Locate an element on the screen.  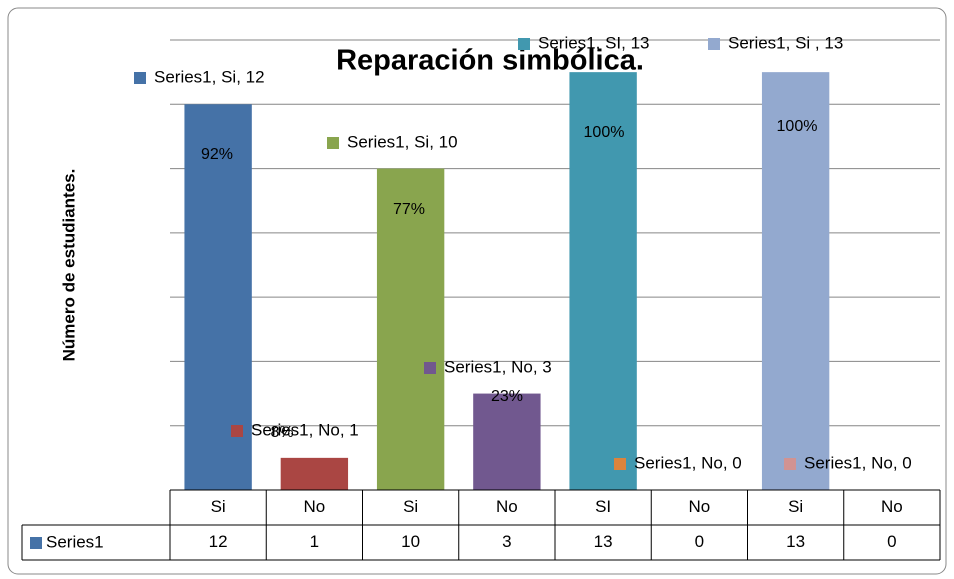
y-axis-label: Número de estudiantes. is located at coordinates (68, 265).